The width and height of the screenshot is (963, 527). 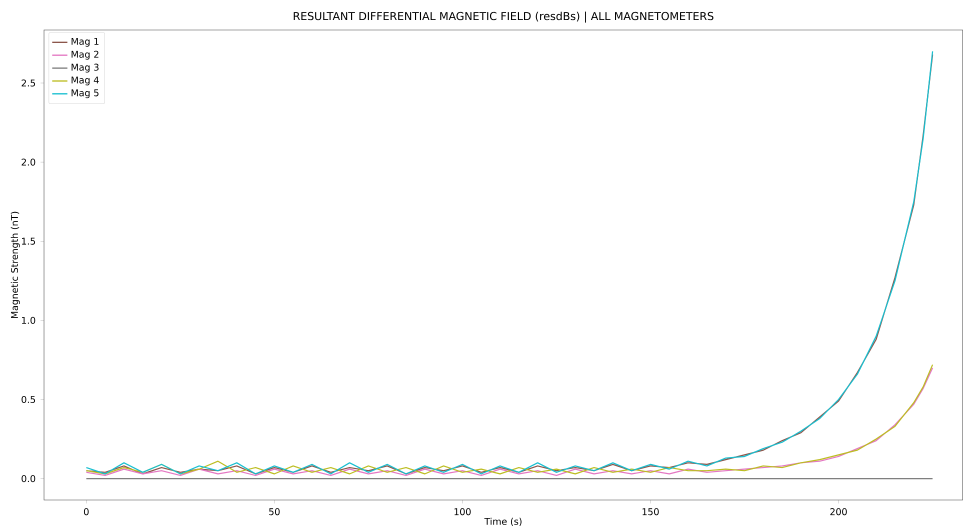 What do you see at coordinates (85, 93) in the screenshot?
I see `legend-label: Mag 5` at bounding box center [85, 93].